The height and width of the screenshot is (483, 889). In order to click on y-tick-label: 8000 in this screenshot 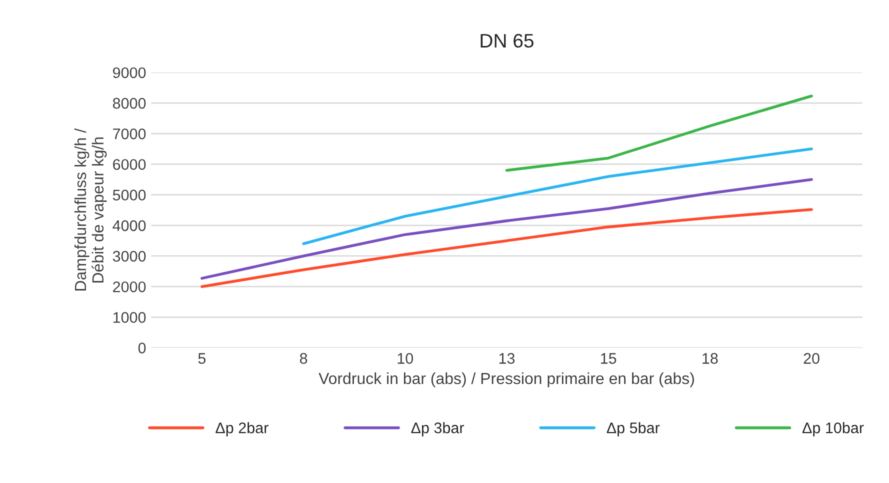, I will do `click(129, 103)`.